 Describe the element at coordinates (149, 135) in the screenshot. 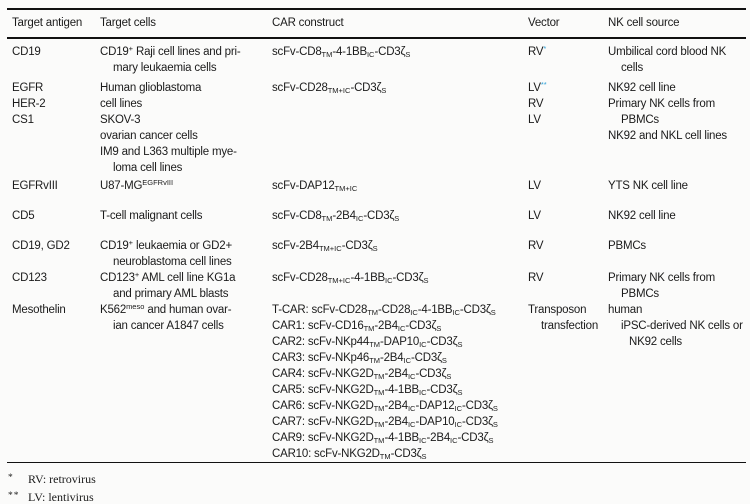

I see `table-cell-line: ovarian cancer cells` at that location.